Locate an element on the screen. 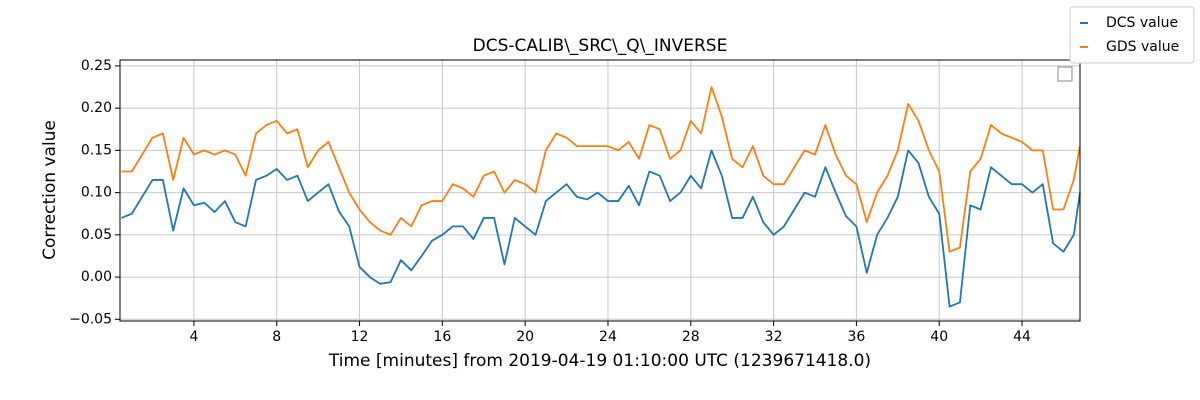  y-tick-label: 0.15 is located at coordinates (96, 150).